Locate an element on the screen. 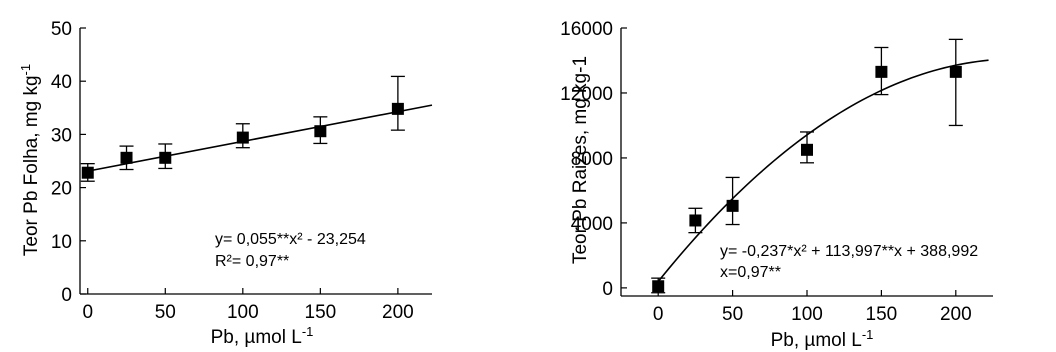 The width and height of the screenshot is (1056, 352). right-r2: x=0,97** is located at coordinates (750, 272).